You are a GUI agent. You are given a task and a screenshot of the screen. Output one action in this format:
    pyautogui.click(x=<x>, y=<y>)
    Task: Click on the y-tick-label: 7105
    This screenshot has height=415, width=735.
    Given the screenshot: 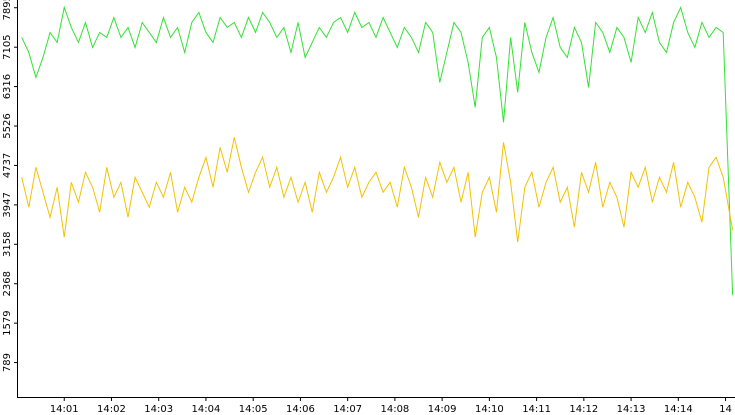 What is the action you would take?
    pyautogui.click(x=7, y=46)
    